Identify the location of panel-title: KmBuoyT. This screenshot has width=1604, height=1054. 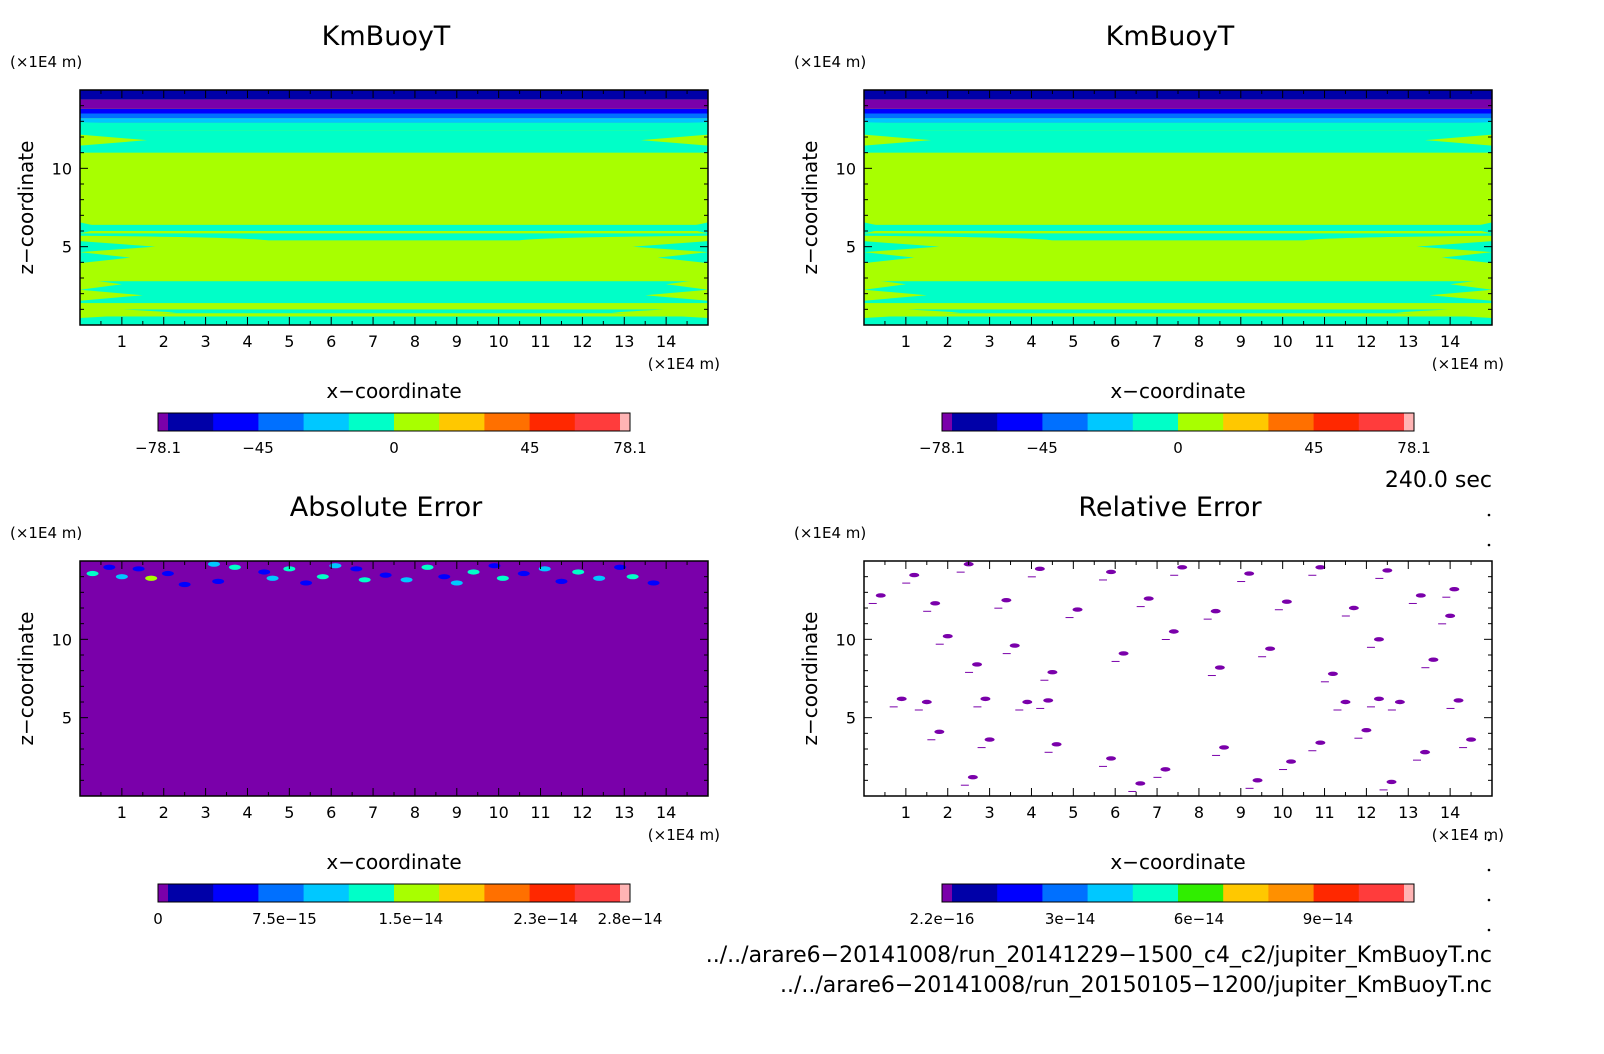
(386, 36).